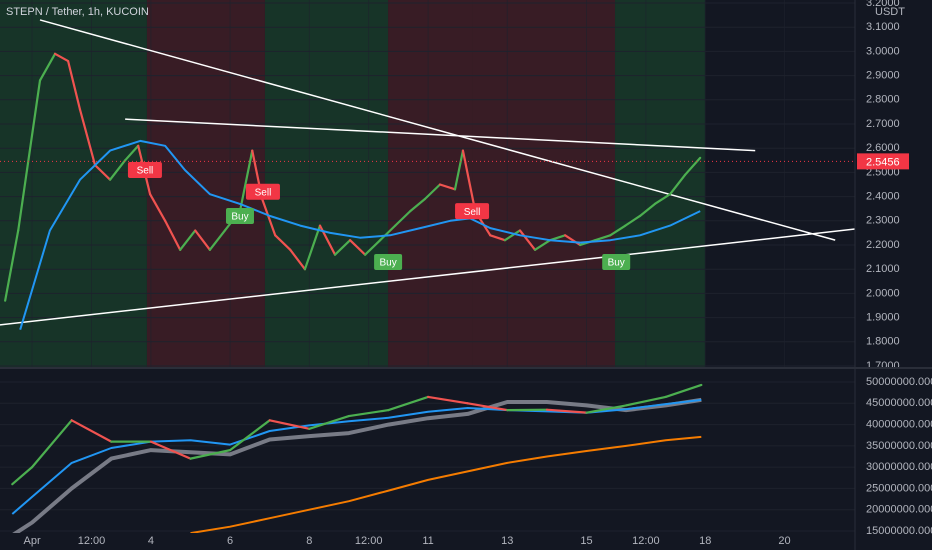 The height and width of the screenshot is (550, 932). What do you see at coordinates (899, 403) in the screenshot?
I see `y-tick-label: 45000000.0000` at bounding box center [899, 403].